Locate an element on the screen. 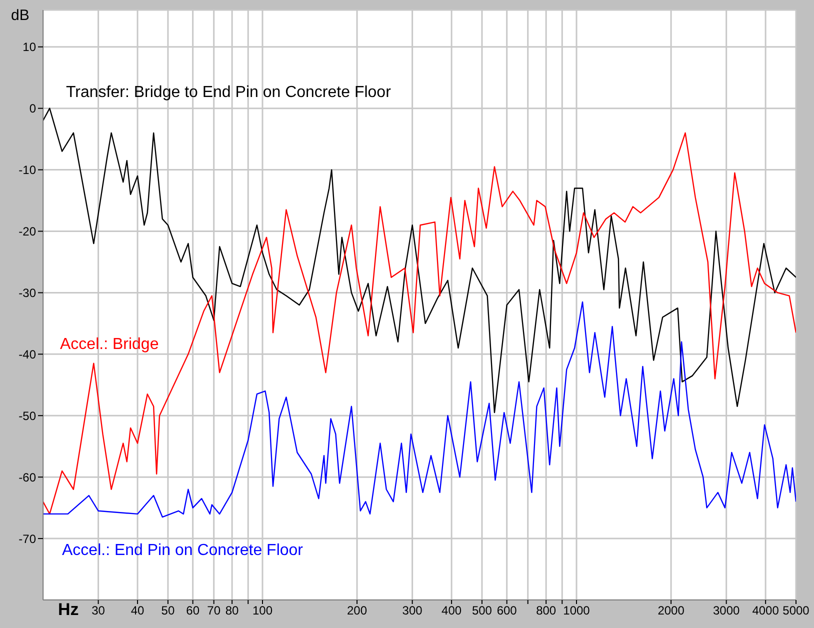 This screenshot has height=628, width=814. y-tick-label: -30 is located at coordinates (27, 293).